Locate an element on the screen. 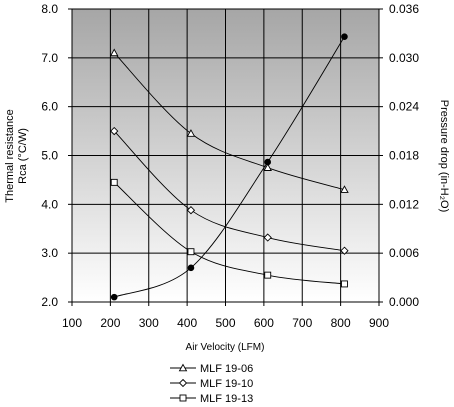 This screenshot has height=407, width=454. legend-label: MLF 19-13 is located at coordinates (226, 399).